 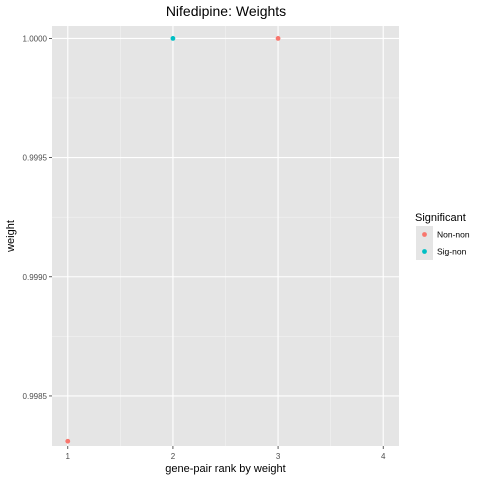 I want to click on y-tick-label: 1.0000, so click(x=35, y=38).